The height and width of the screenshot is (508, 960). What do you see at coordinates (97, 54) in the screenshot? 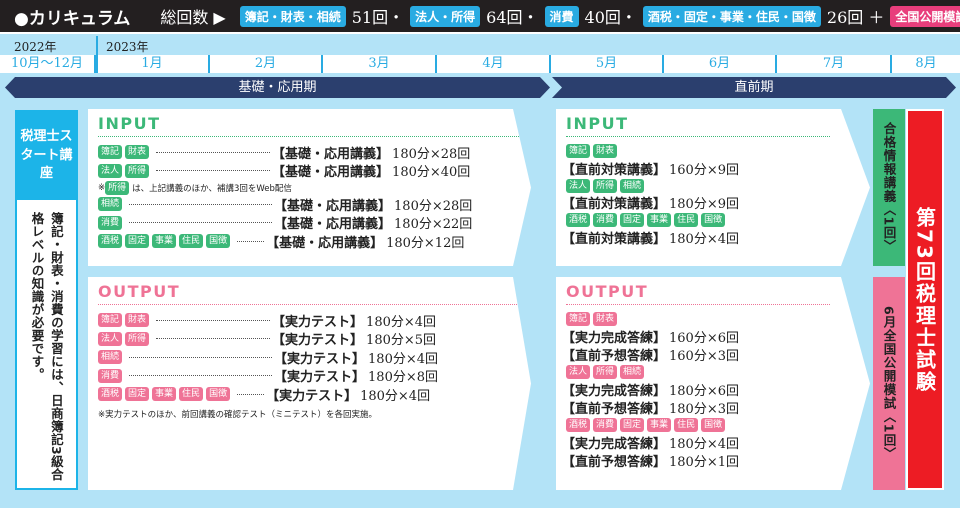
I see `year-divider` at bounding box center [97, 54].